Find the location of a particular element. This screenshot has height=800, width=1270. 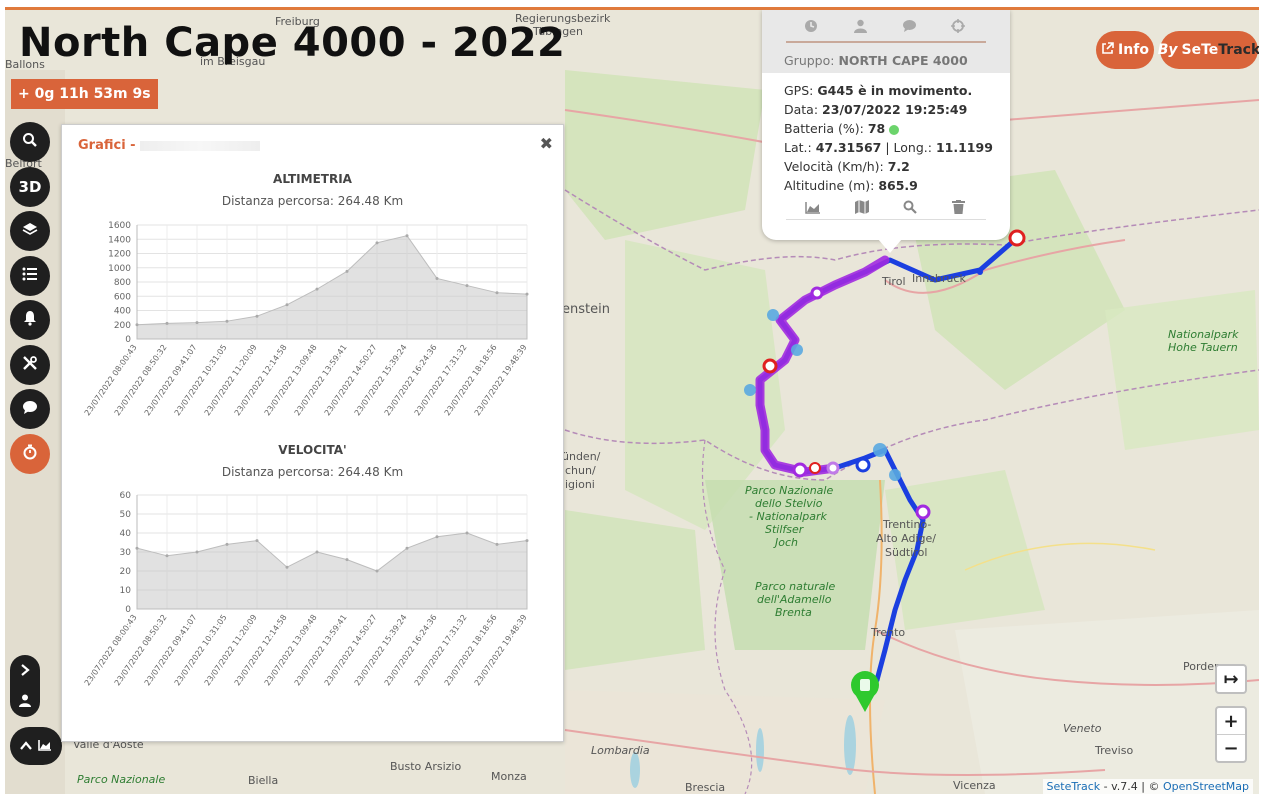

area-chart-icon is located at coordinates (813, 208).